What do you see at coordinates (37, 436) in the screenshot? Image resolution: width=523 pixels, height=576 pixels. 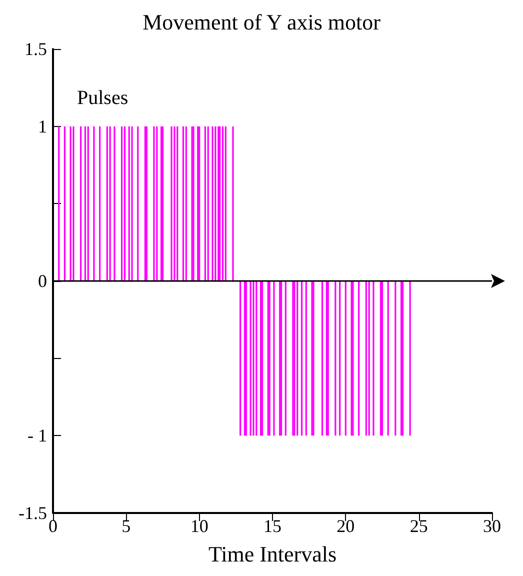 I see `y-tick-label: - 1` at bounding box center [37, 436].